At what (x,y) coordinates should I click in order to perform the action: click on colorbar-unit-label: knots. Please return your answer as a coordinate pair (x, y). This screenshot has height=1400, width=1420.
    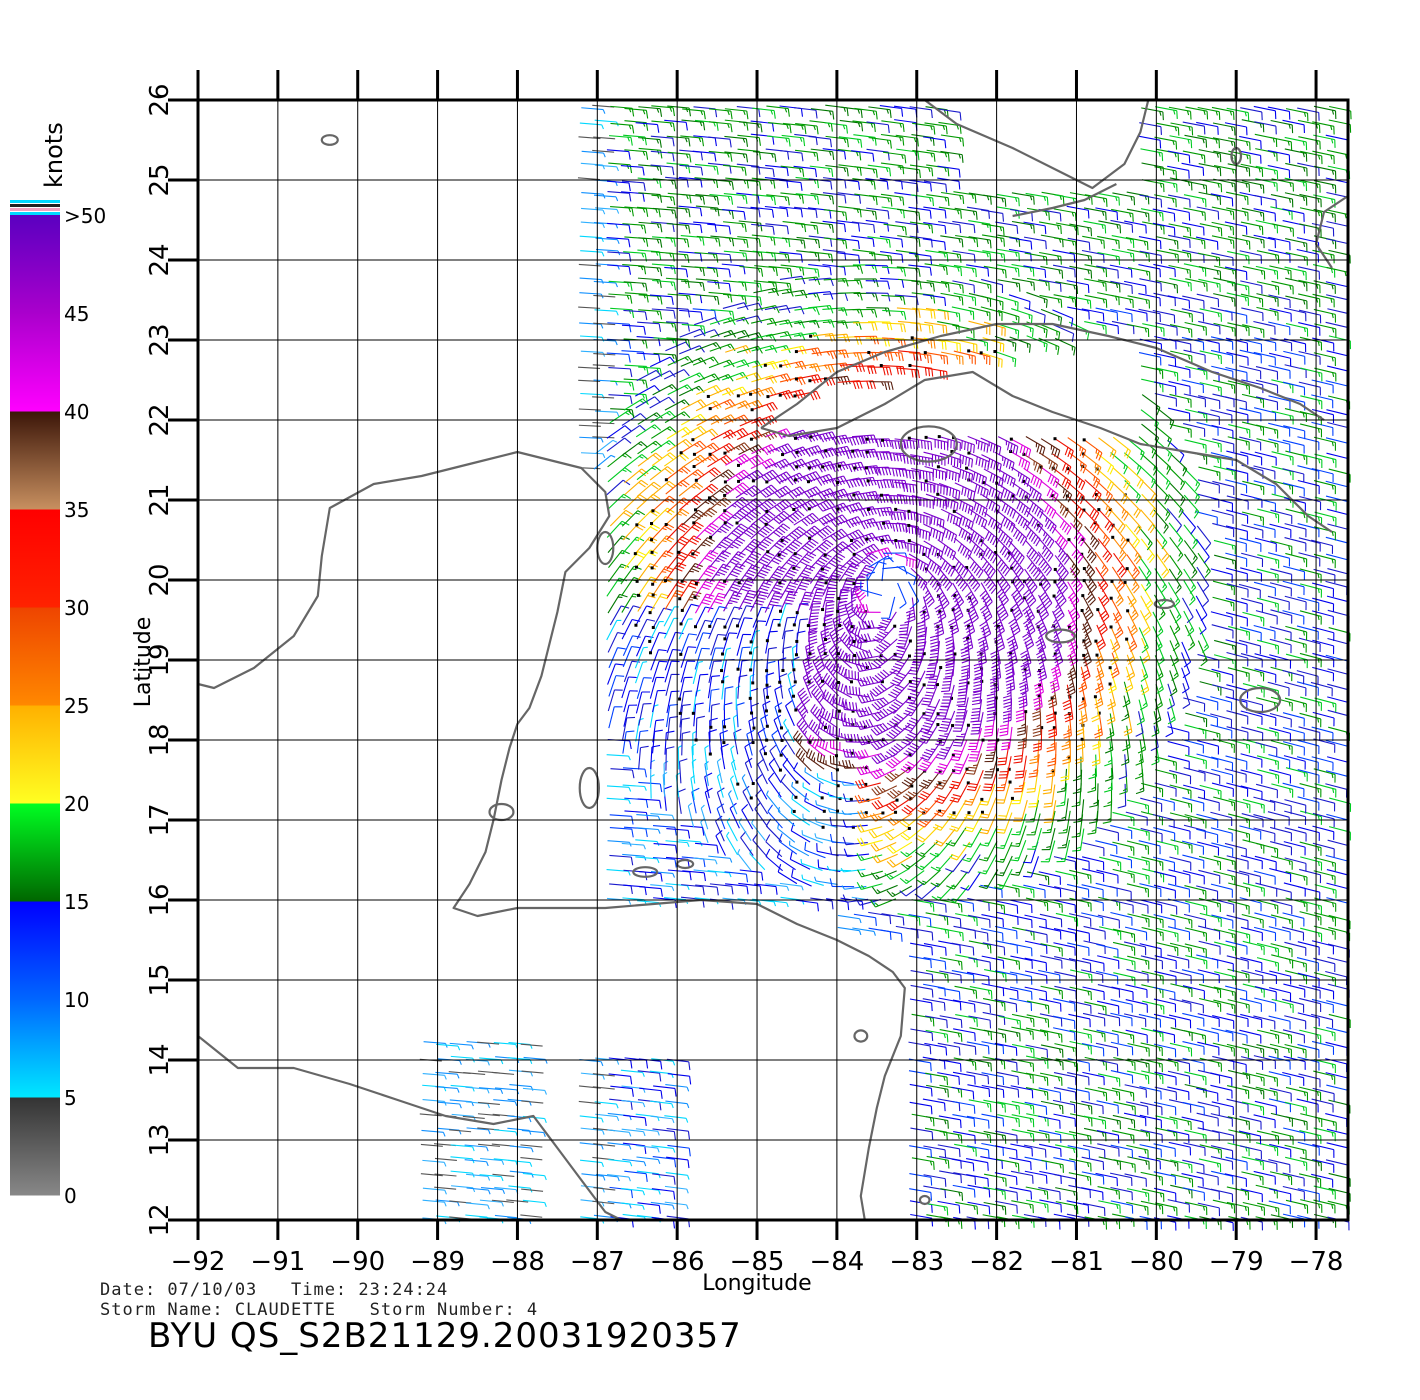
    Looking at the image, I should click on (54, 155).